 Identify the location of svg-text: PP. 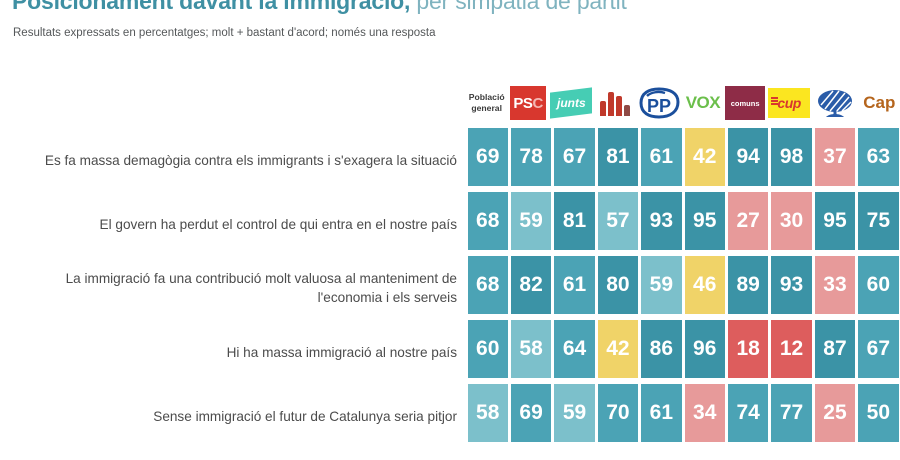
(659, 106).